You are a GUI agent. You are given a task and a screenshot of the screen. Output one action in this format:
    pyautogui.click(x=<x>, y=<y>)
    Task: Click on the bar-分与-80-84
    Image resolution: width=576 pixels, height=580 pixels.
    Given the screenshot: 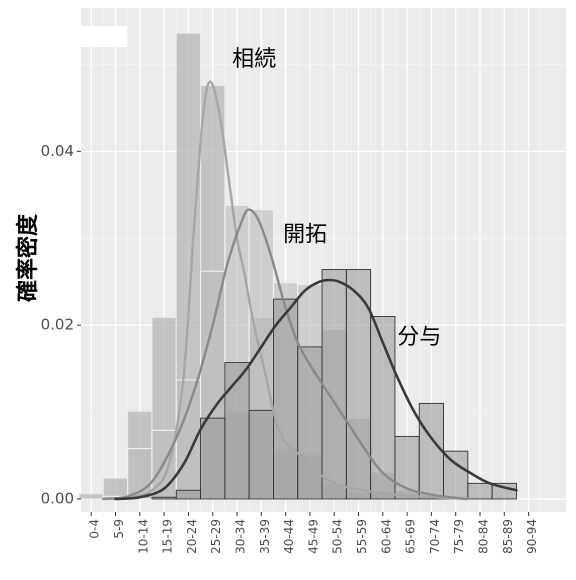 What is the action you would take?
    pyautogui.click(x=480, y=491)
    